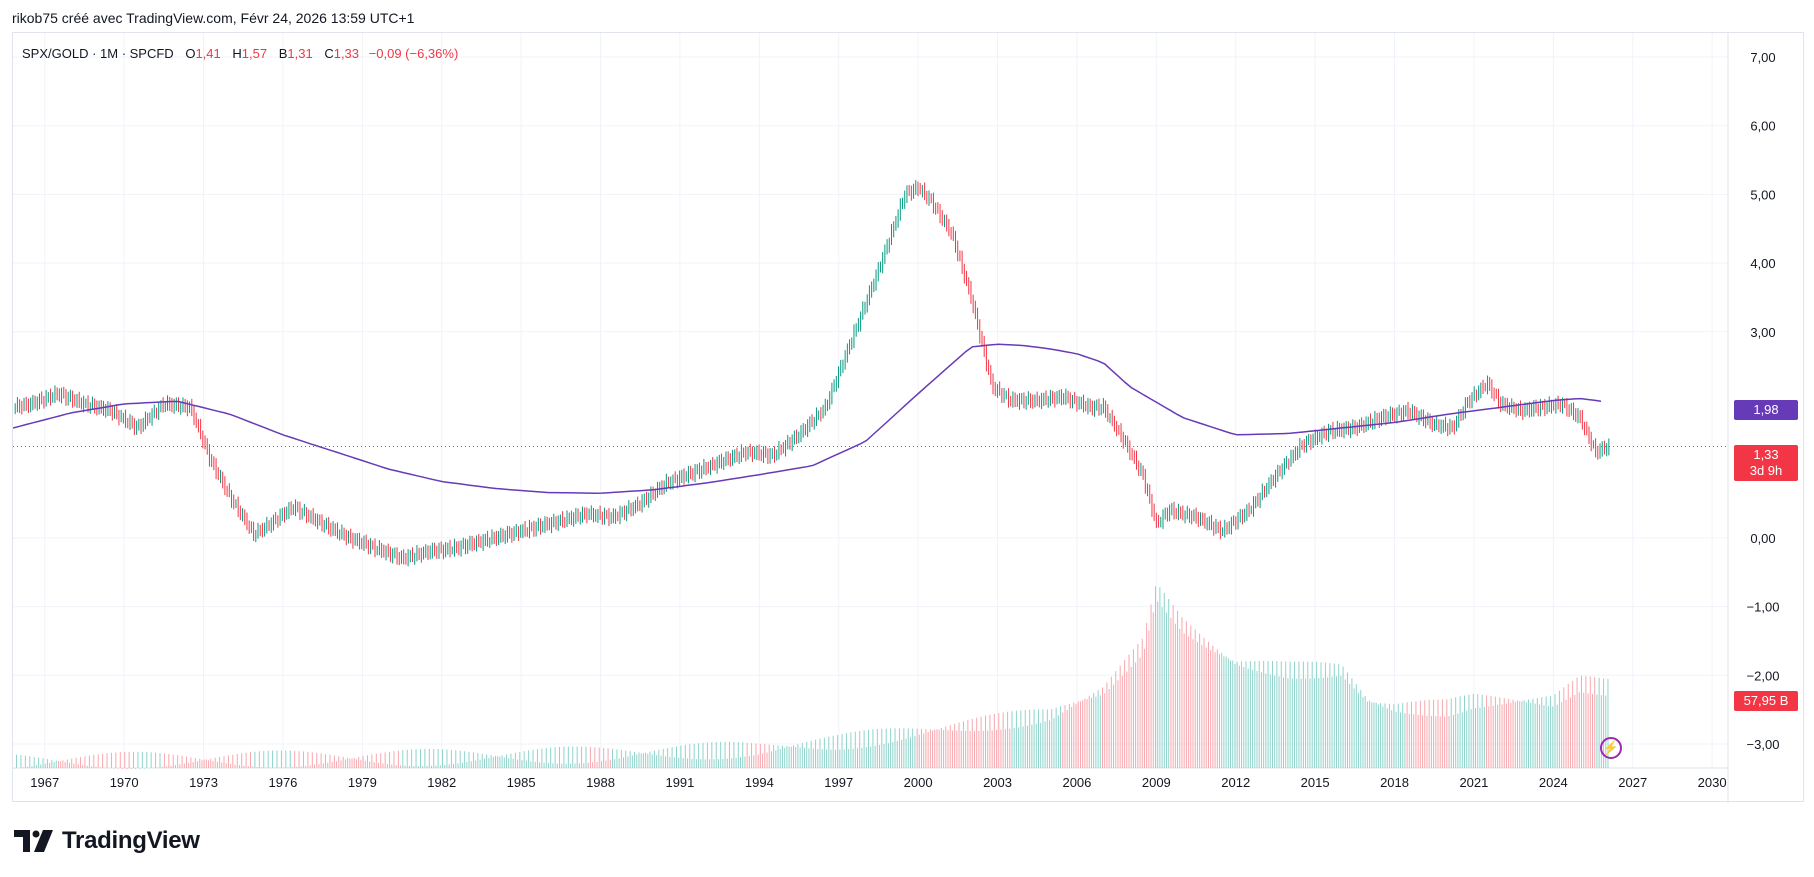  Describe the element at coordinates (1553, 782) in the screenshot. I see `x-tick-label: 2024` at that location.